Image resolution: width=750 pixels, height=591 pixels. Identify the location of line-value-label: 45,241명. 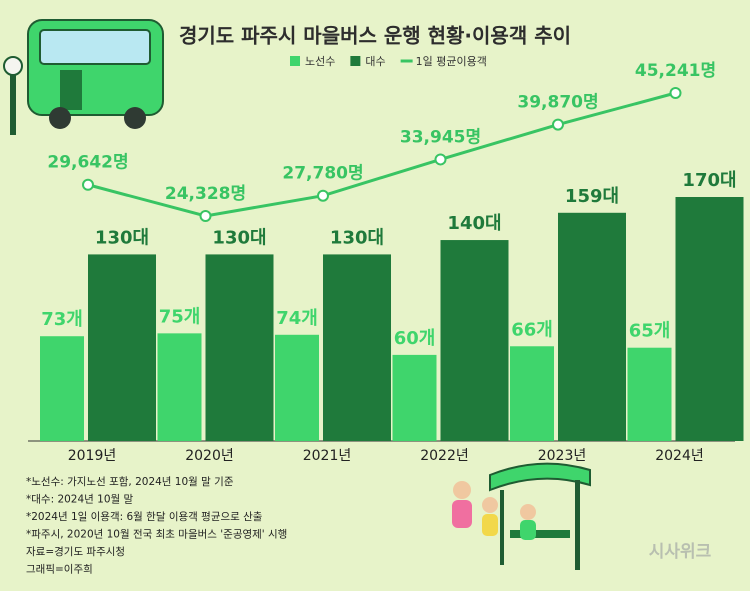
(675, 71).